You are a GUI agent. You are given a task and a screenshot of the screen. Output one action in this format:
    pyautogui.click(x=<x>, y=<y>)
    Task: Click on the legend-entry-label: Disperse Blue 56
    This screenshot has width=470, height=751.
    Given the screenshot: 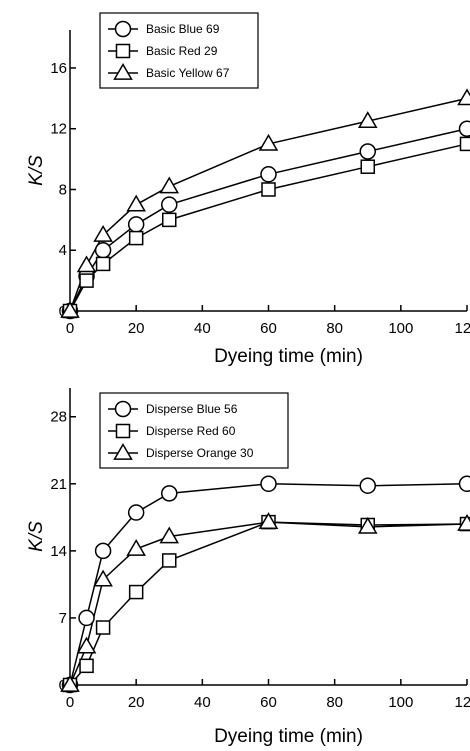 What is the action you would take?
    pyautogui.click(x=192, y=409)
    